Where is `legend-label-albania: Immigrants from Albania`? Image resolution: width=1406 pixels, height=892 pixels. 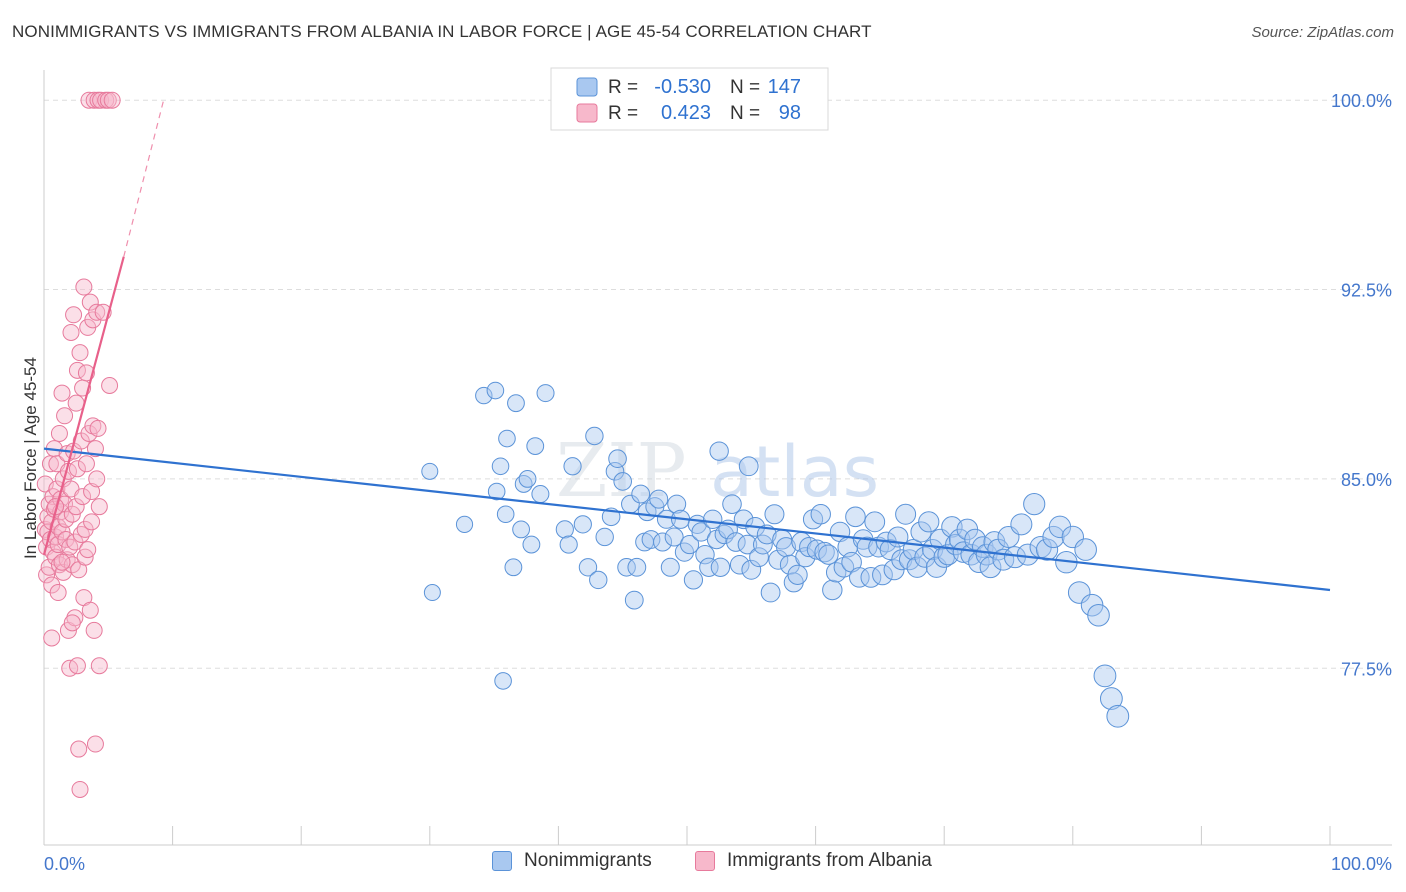
legend-label-albania: Immigrants from Albania is located at coordinates (829, 860).